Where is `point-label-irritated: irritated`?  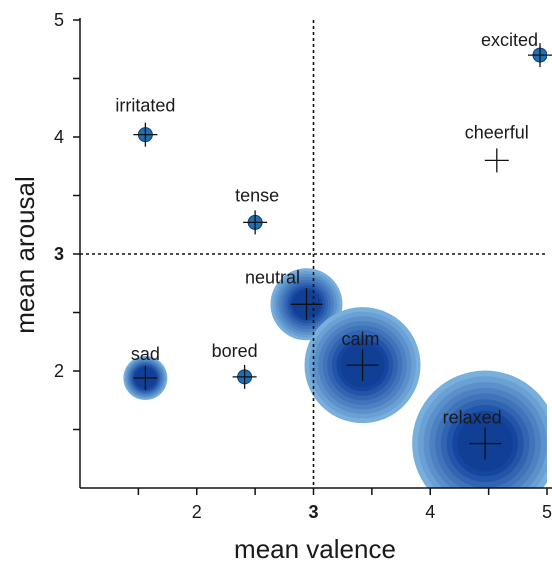
point-label-irritated: irritated is located at coordinates (145, 106).